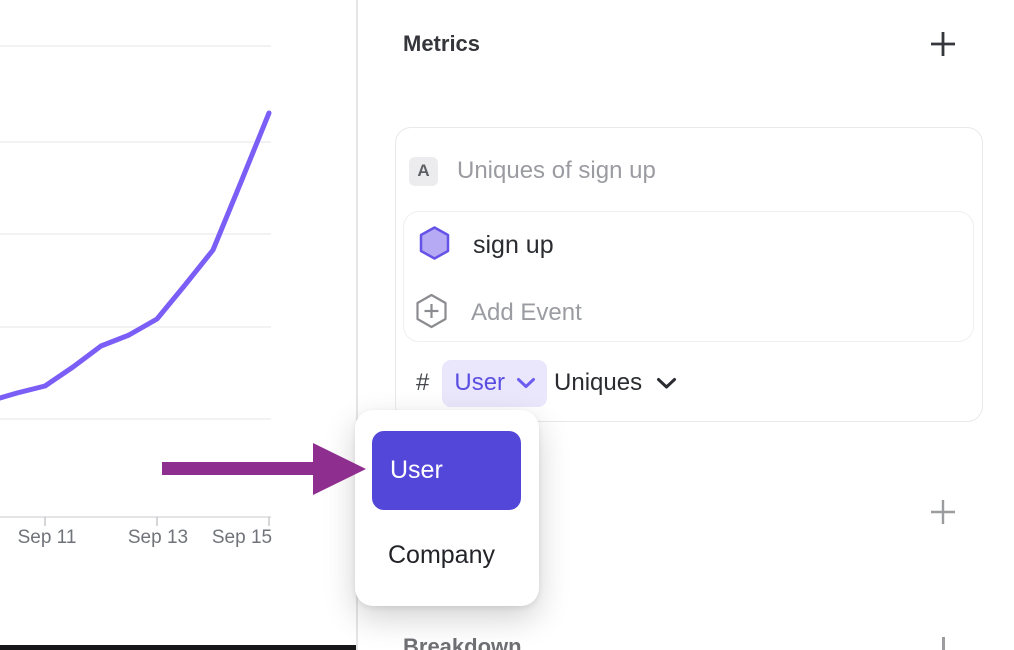 This screenshot has height=650, width=1014. Describe the element at coordinates (441, 554) in the screenshot. I see `dropdown-option-company: Company` at that location.